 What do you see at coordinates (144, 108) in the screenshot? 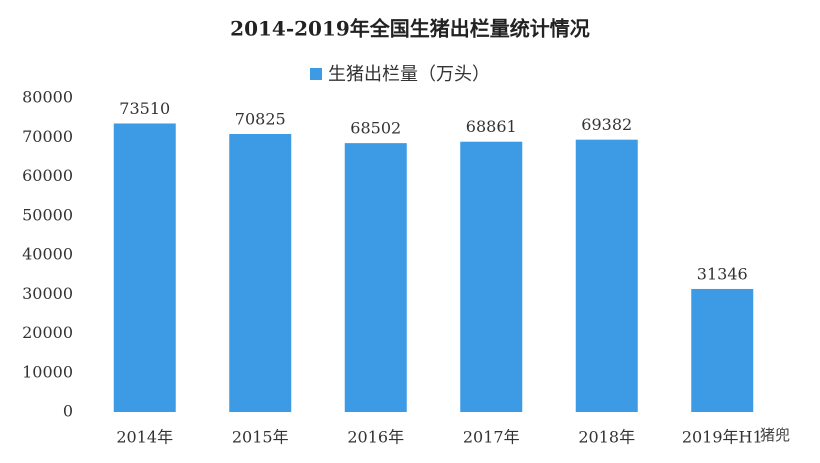
I see `data-label: 73510` at bounding box center [144, 108].